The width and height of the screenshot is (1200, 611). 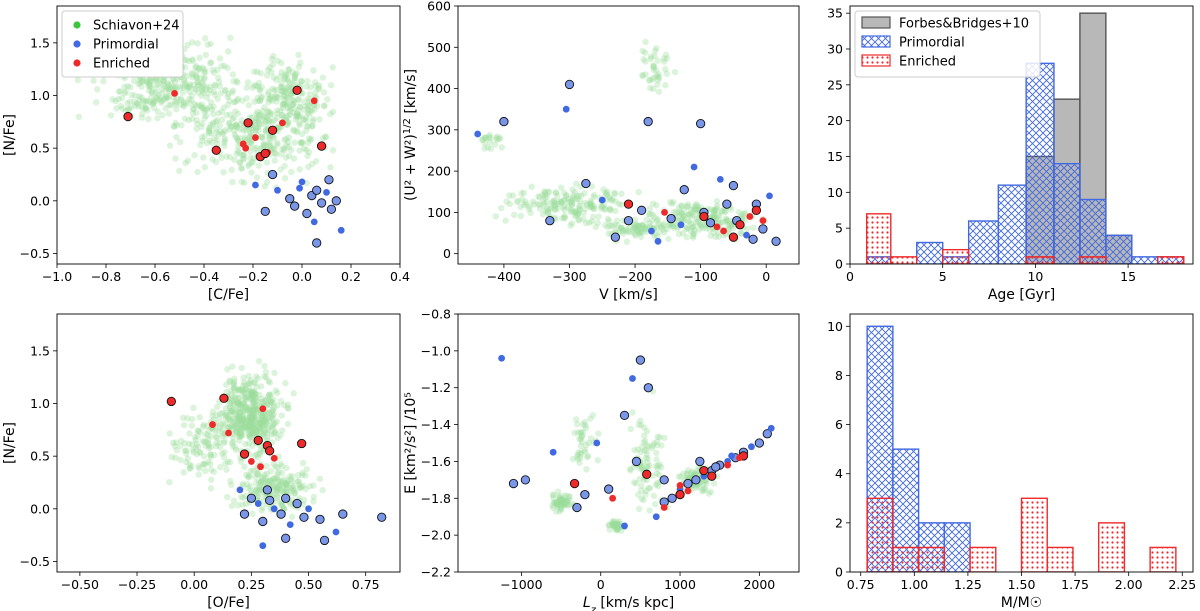 What do you see at coordinates (155, 276) in the screenshot?
I see `x-tick-label: −0.6` at bounding box center [155, 276].